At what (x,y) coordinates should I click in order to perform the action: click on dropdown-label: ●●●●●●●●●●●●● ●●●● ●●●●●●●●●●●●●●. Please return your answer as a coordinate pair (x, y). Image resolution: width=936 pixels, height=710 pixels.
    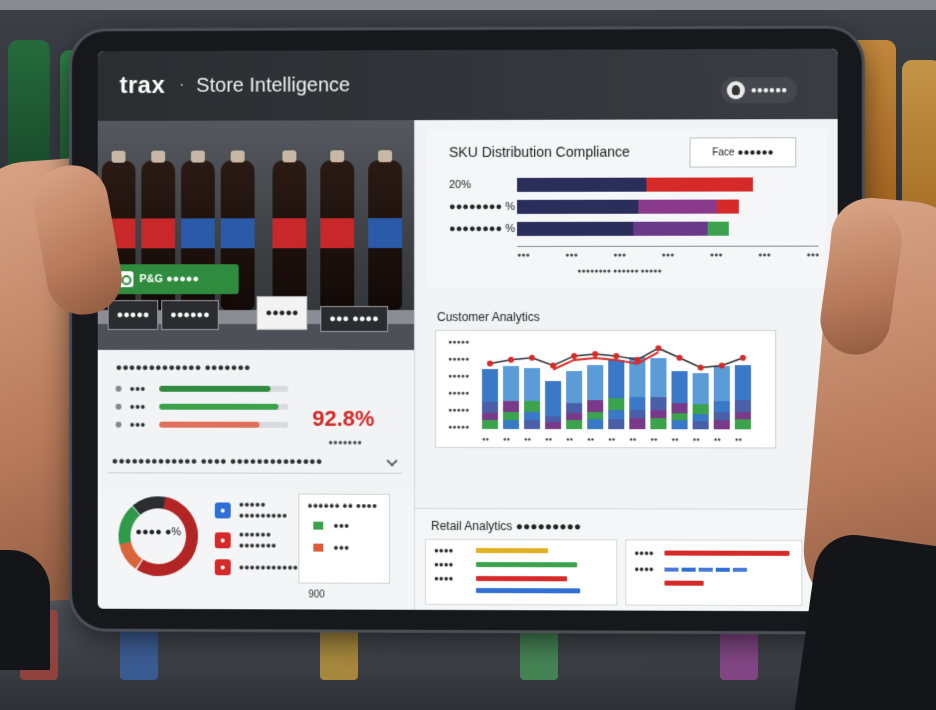
    Looking at the image, I should click on (217, 461).